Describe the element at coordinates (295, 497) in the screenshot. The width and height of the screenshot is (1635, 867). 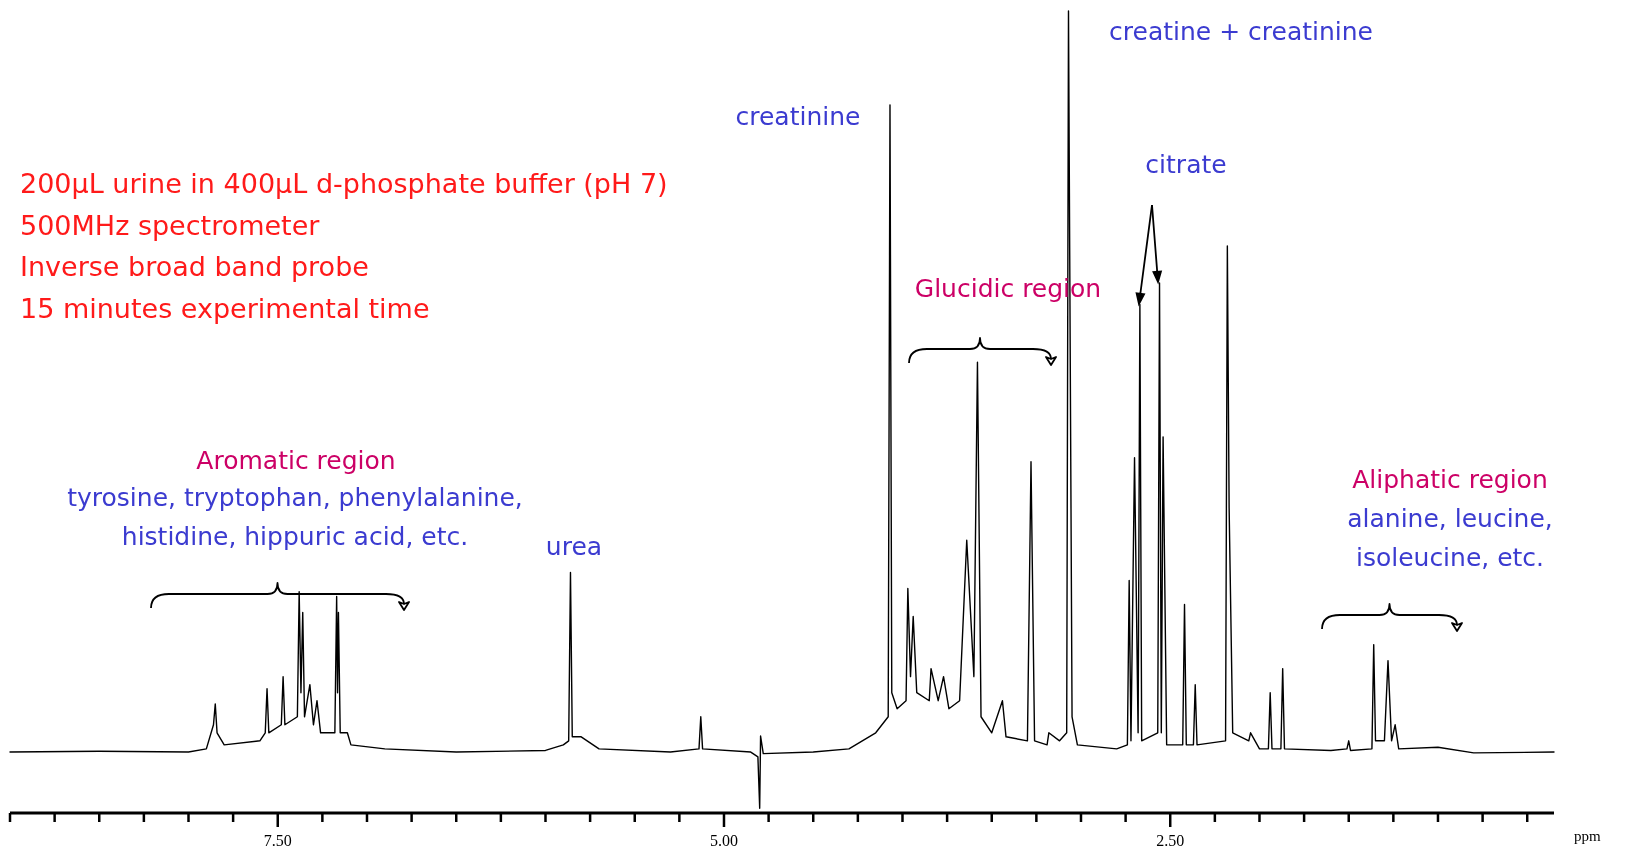
I see `annotation: tyrosine, tryptophan, phenylalanine,` at that location.